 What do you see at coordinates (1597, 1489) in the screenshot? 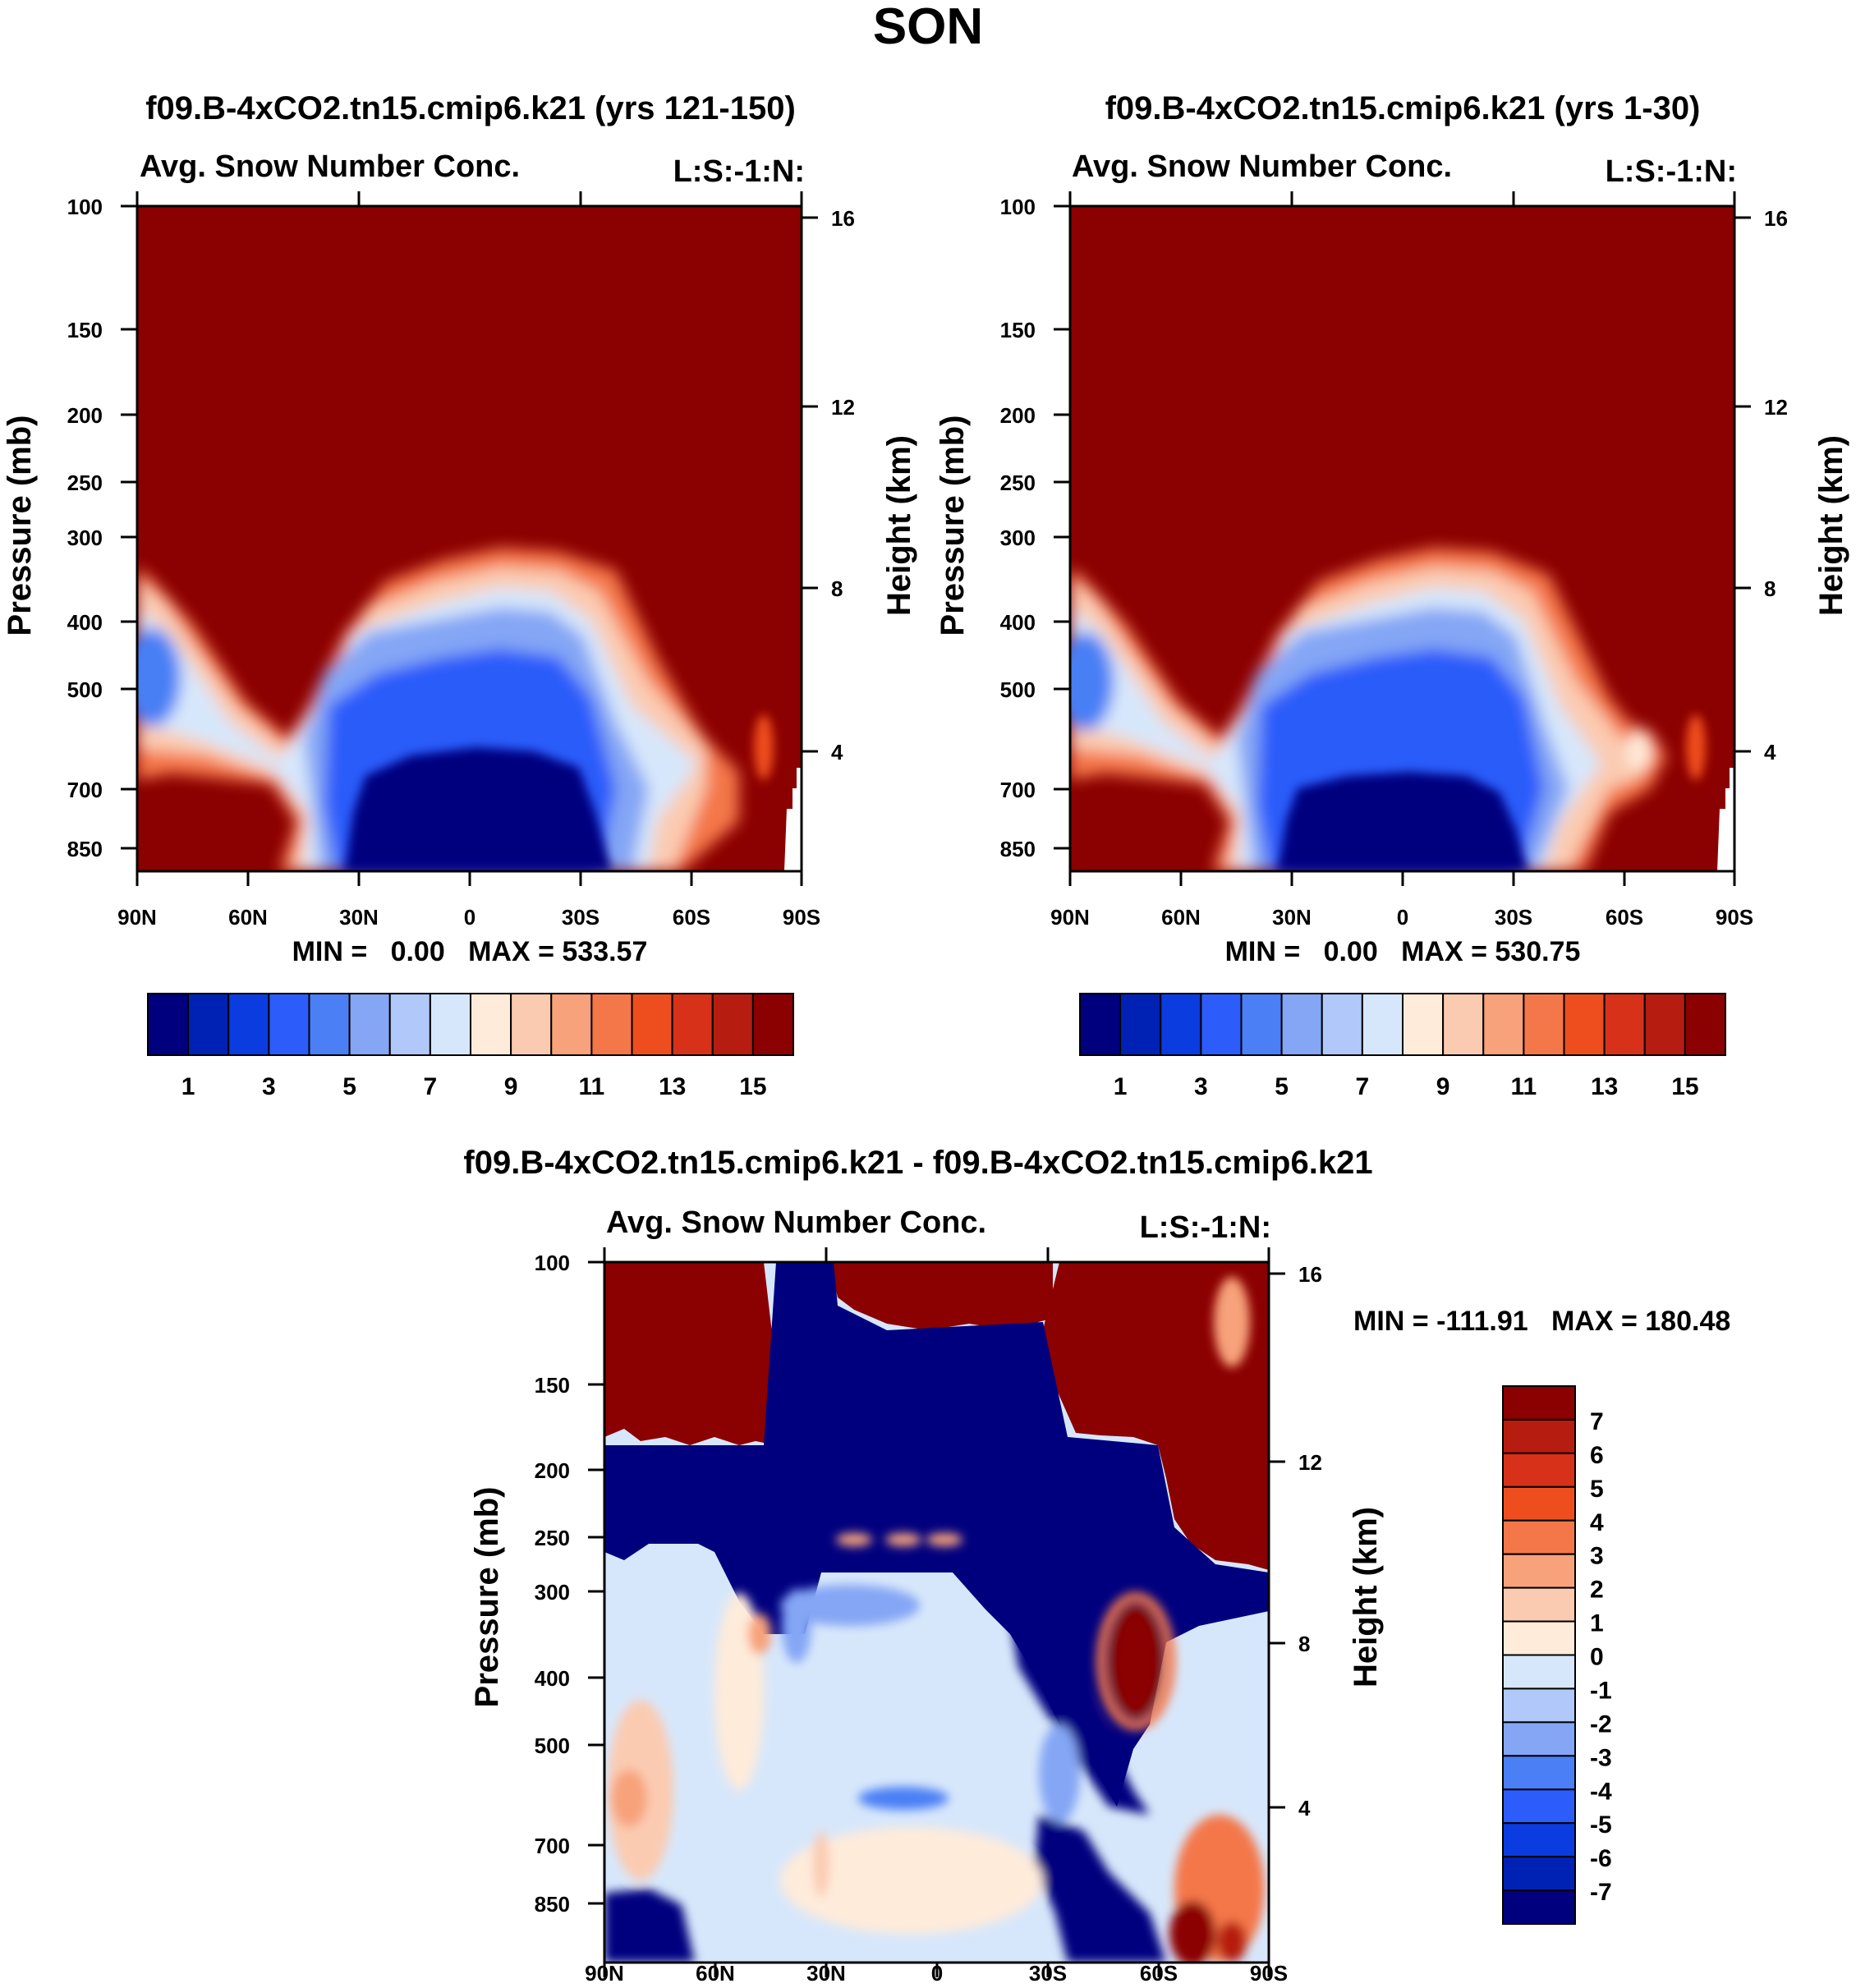
I see `colorbar-c-label: 5` at bounding box center [1597, 1489].